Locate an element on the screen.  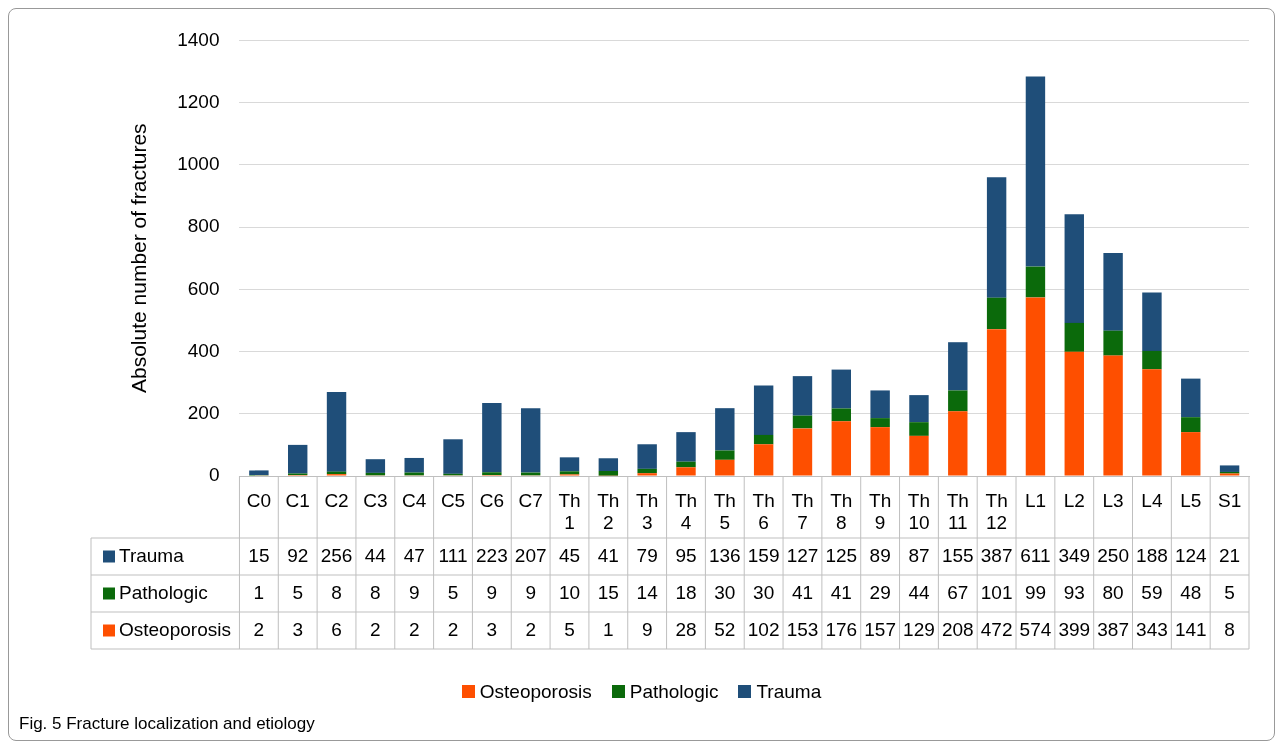
x-tick-label: C3 is located at coordinates (375, 500).